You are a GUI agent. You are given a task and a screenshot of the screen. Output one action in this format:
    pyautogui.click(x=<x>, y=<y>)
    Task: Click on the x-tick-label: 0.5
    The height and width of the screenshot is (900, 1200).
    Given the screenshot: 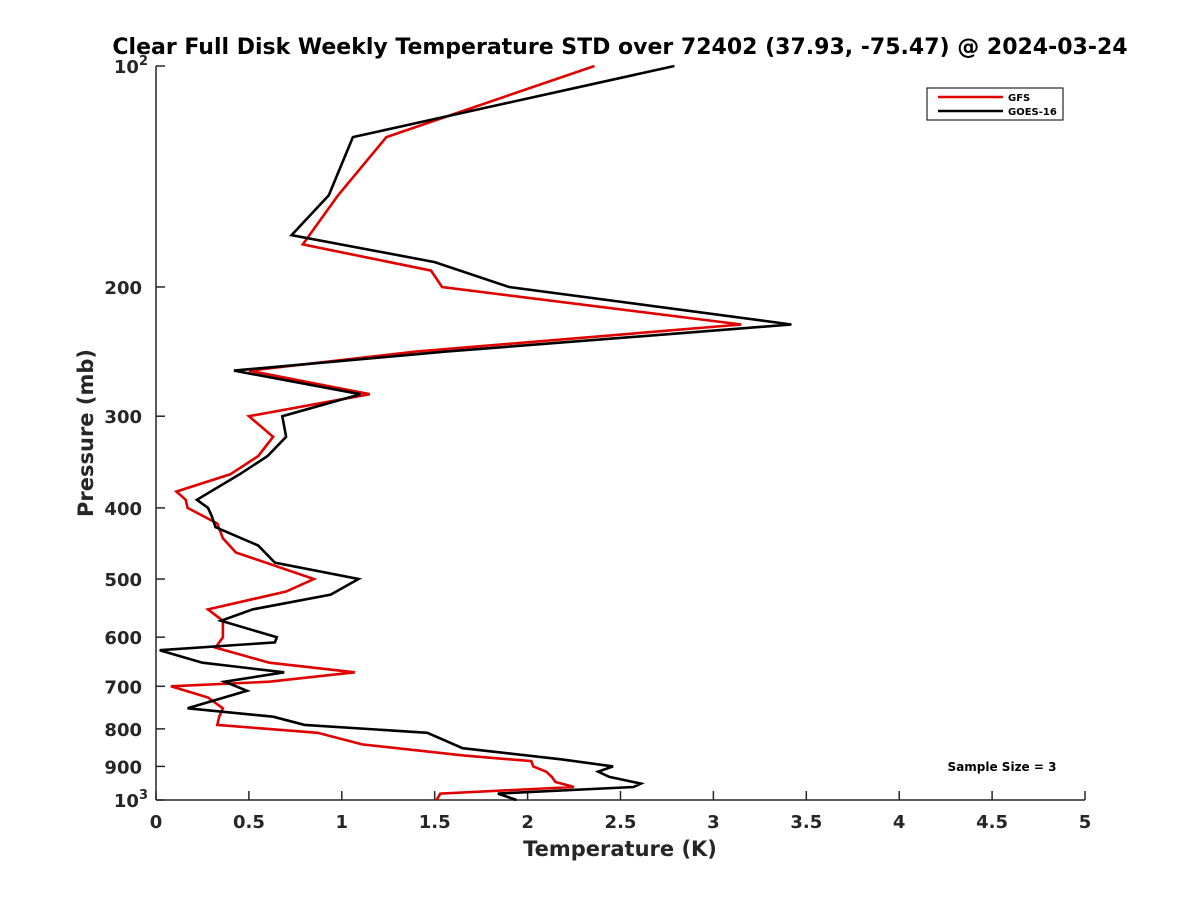 What is the action you would take?
    pyautogui.click(x=249, y=822)
    